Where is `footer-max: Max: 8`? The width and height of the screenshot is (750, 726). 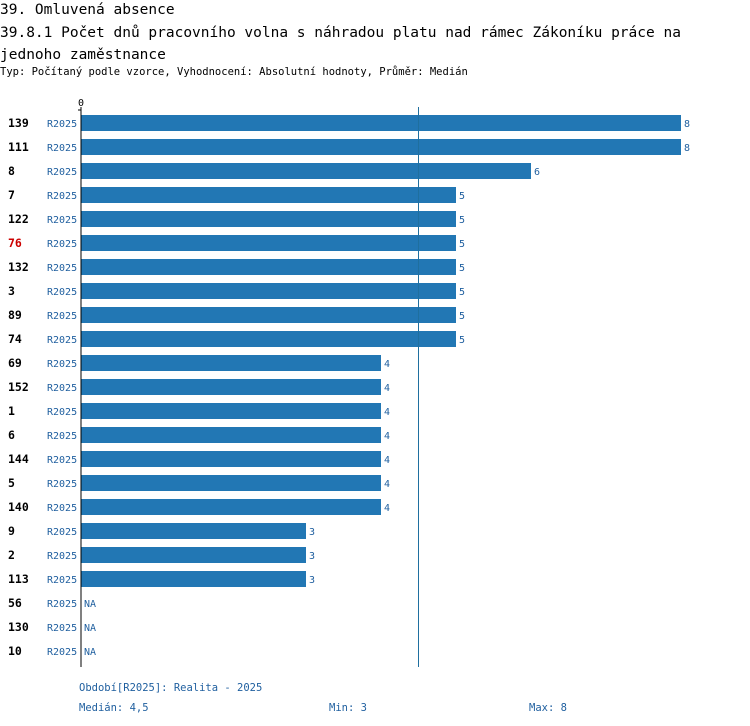 footer-max: Max: 8 is located at coordinates (548, 708).